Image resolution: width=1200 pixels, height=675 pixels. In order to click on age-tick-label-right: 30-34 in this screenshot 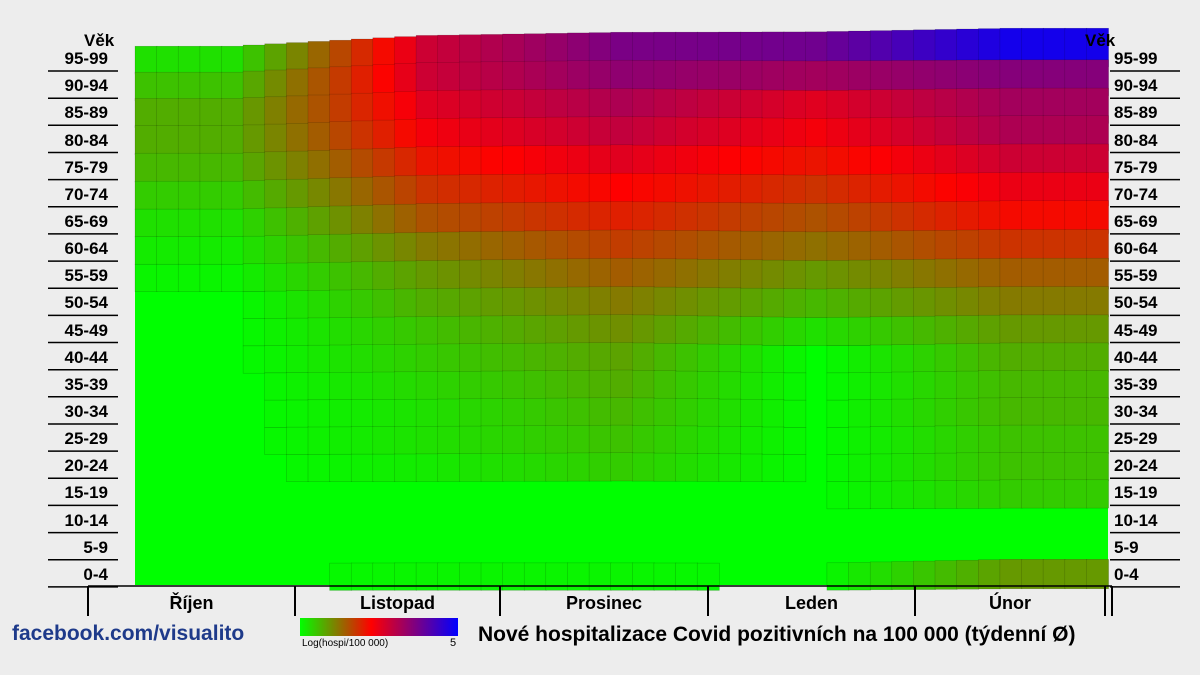, I will do `click(1136, 411)`.